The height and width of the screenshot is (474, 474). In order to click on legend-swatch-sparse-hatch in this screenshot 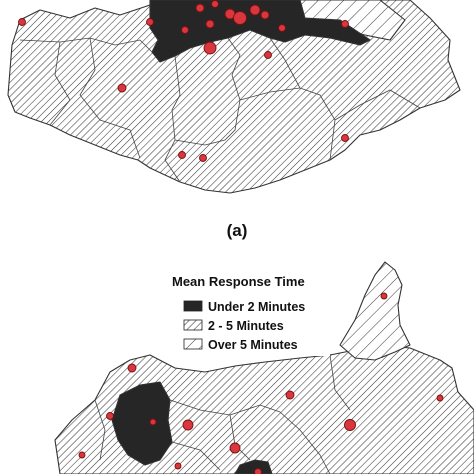, I will do `click(193, 344)`.